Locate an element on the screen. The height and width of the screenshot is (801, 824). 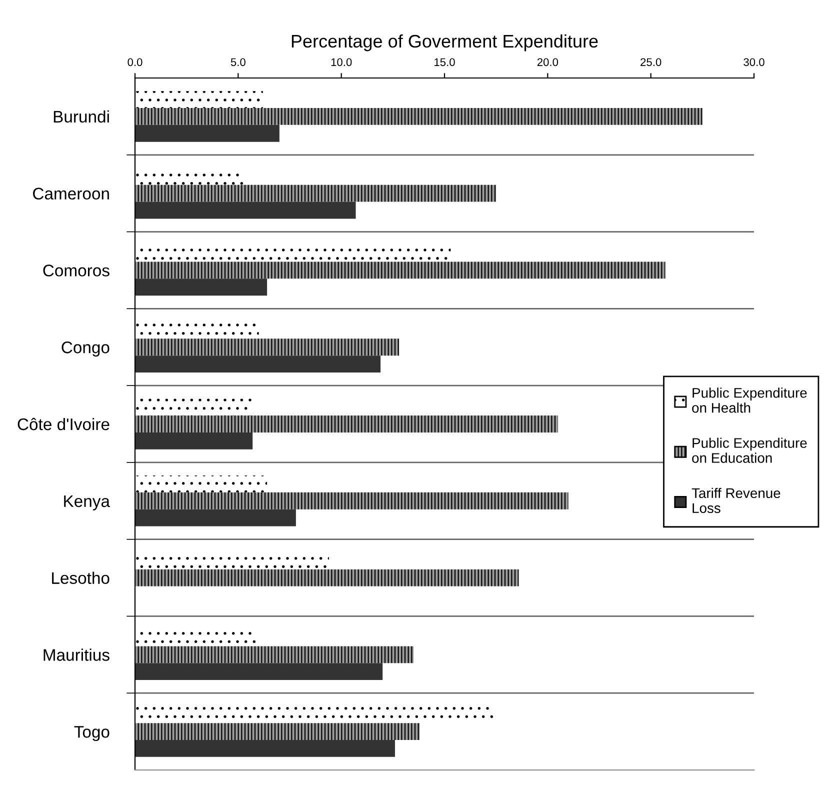
y-tick-label: Burundi is located at coordinates (81, 116).